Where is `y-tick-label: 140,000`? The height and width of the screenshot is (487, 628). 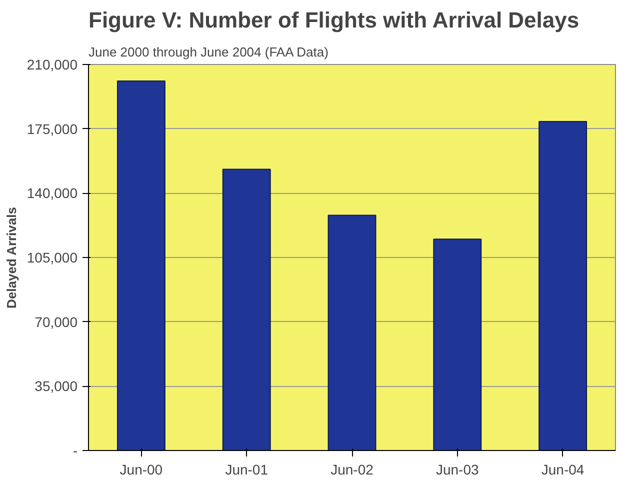 y-tick-label: 140,000 is located at coordinates (52, 193).